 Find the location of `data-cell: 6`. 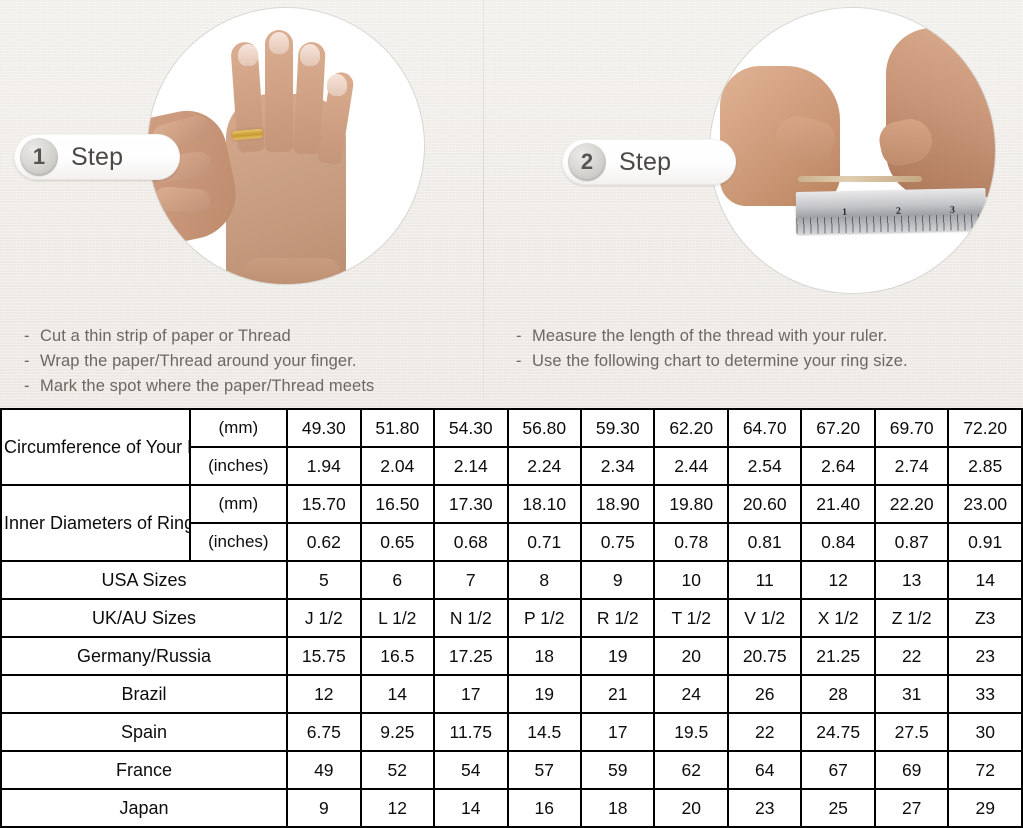

data-cell: 6 is located at coordinates (397, 580).